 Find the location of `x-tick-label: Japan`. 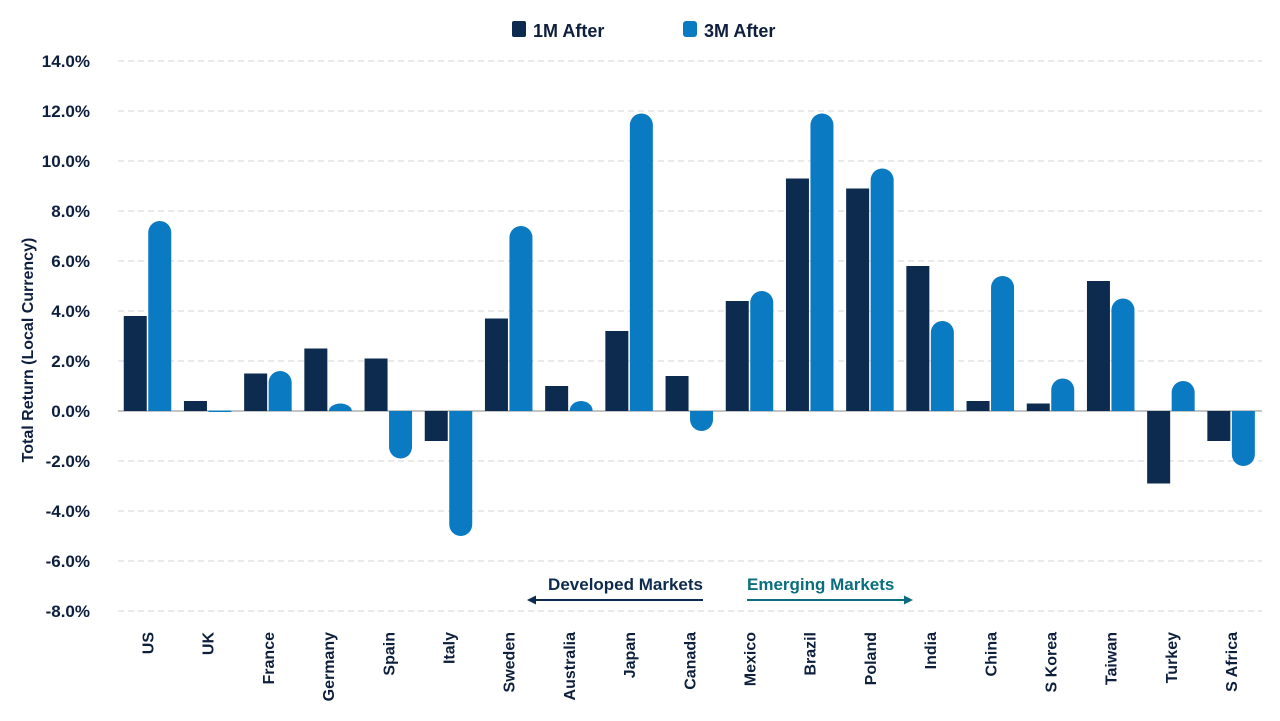

x-tick-label: Japan is located at coordinates (630, 655).